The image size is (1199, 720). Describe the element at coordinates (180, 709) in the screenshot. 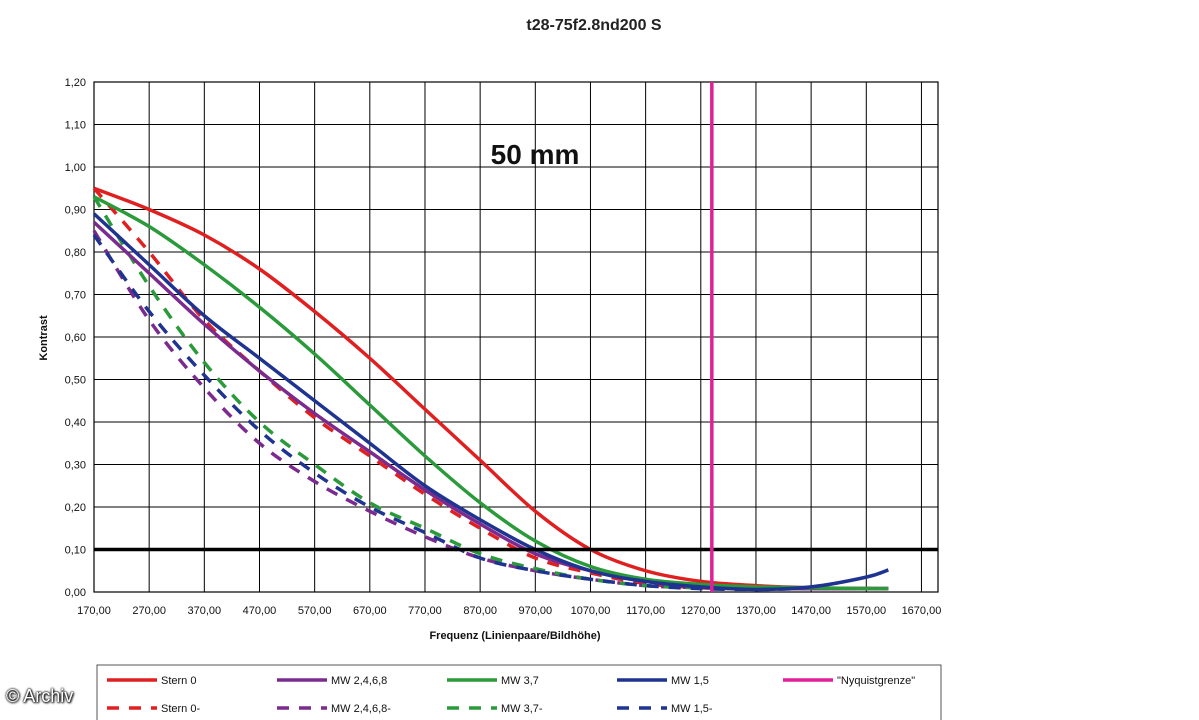

I see `legend-label: Stern 0-` at that location.